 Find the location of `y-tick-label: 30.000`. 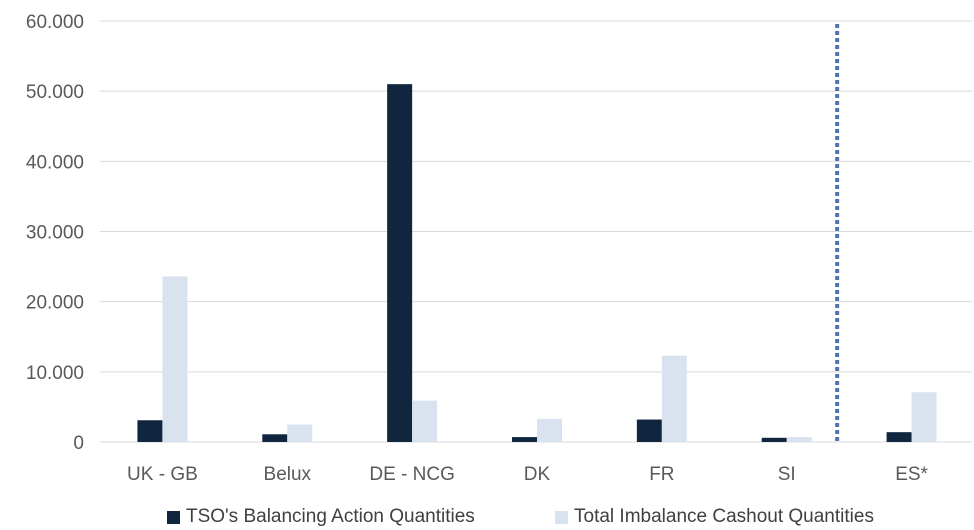

y-tick-label: 30.000 is located at coordinates (55, 233).